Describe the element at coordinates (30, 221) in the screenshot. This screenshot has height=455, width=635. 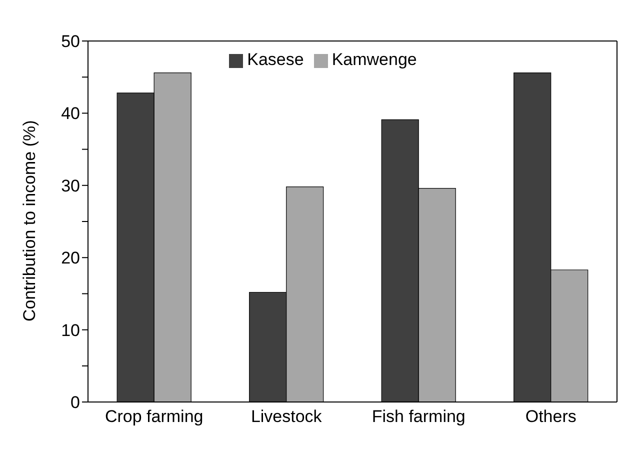
I see `y-axis-title: Contribution to income (%)` at that location.